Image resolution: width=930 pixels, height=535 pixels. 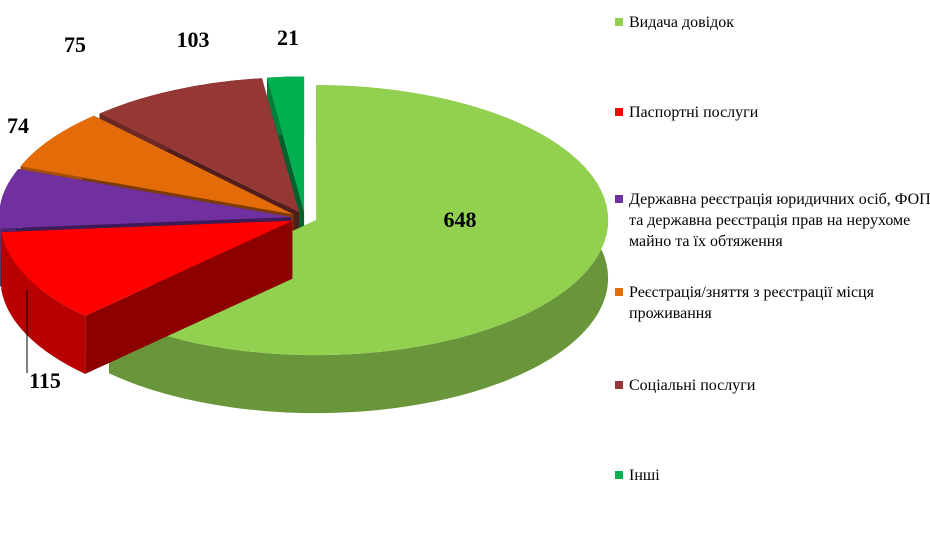 What do you see at coordinates (772, 22) in the screenshot?
I see `legend-entry: Видача довідок` at bounding box center [772, 22].